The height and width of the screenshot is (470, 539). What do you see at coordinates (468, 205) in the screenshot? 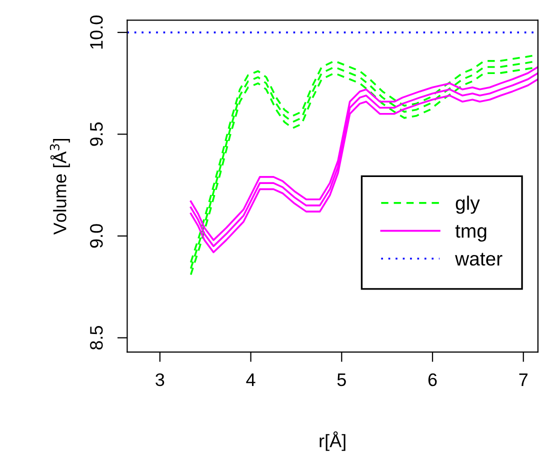
I see `legend-label: gly` at bounding box center [468, 205].